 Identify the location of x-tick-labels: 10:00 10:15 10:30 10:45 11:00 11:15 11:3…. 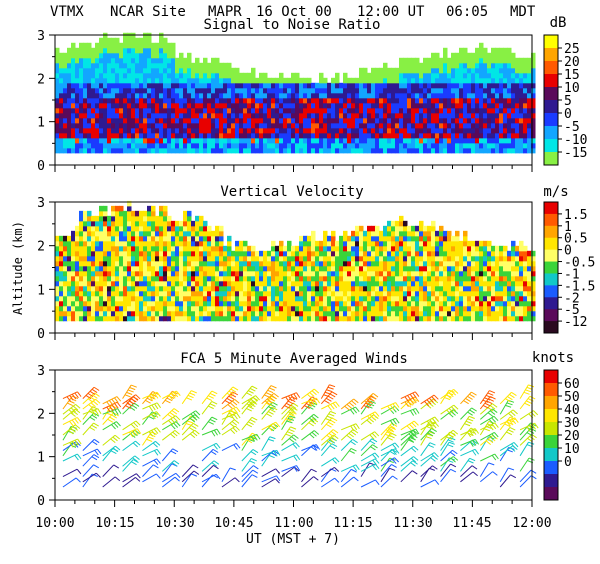
(293, 523).